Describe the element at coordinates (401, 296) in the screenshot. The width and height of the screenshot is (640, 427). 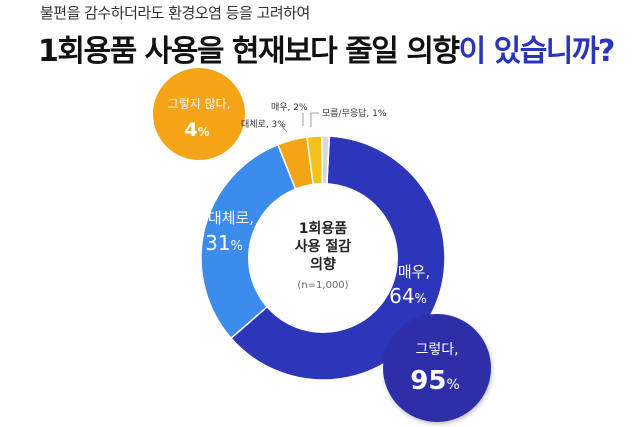
I see `very-yes-number: 64` at that location.